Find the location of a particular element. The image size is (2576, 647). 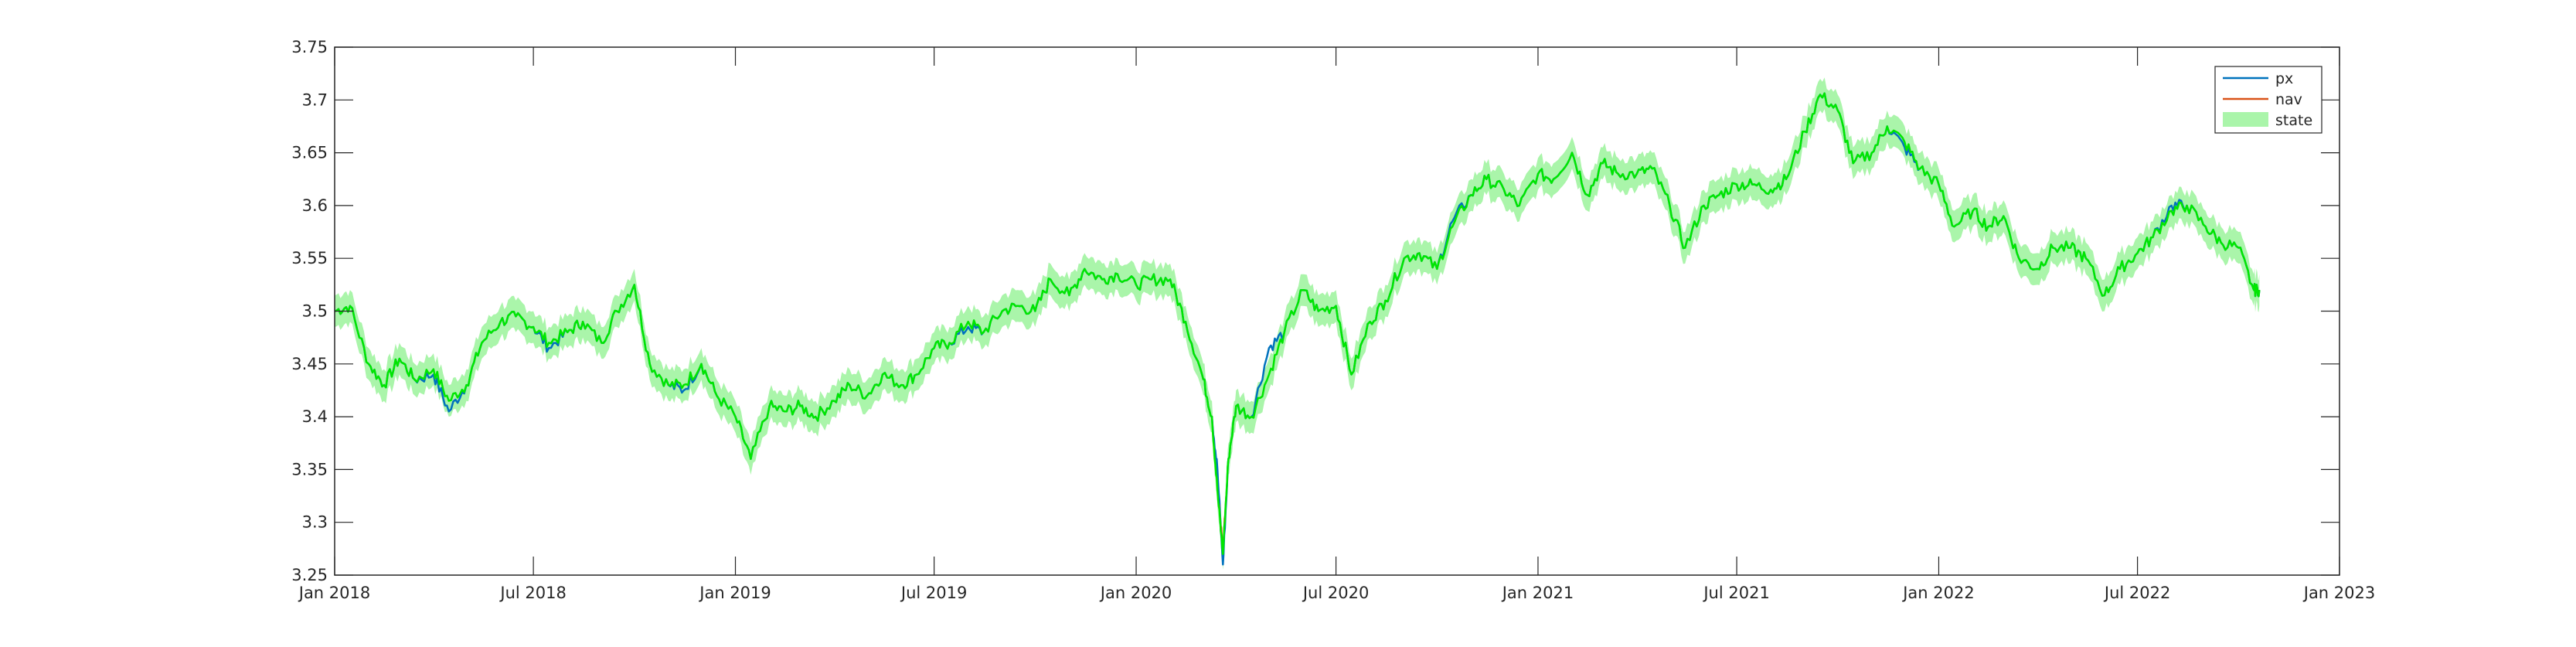

x-tick-label-9: Jul 2022 is located at coordinates (2136, 593).